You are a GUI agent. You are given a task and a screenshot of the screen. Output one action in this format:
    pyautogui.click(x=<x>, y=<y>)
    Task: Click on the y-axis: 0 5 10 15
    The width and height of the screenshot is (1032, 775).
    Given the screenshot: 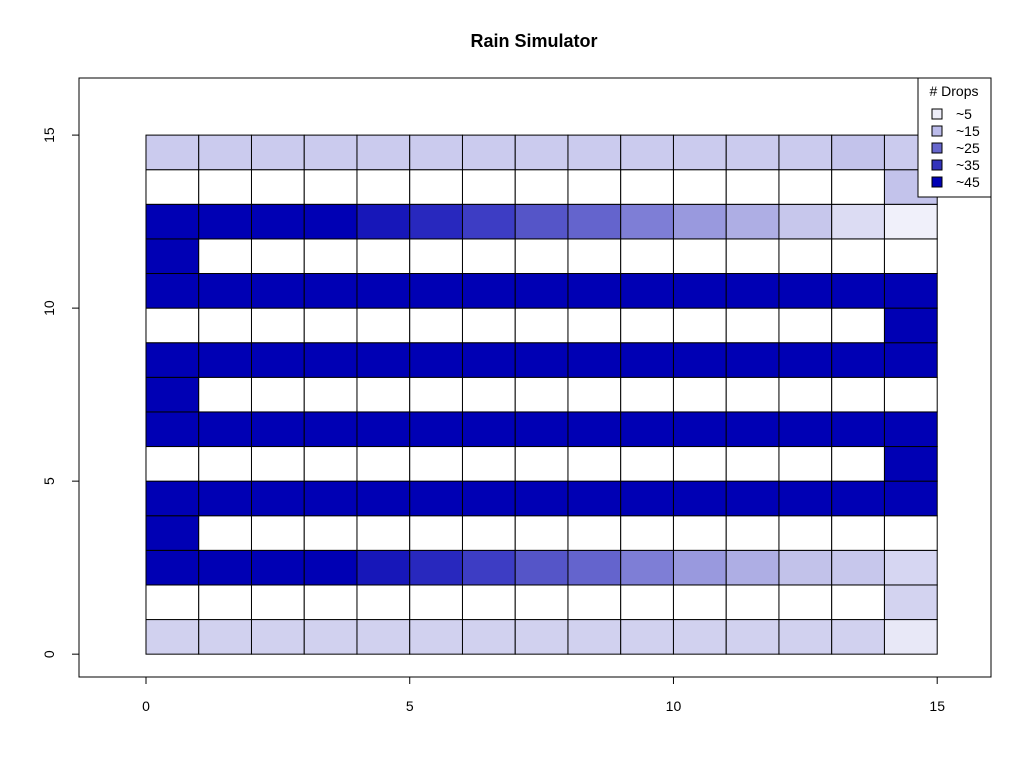 What is the action you would take?
    pyautogui.click(x=60, y=392)
    